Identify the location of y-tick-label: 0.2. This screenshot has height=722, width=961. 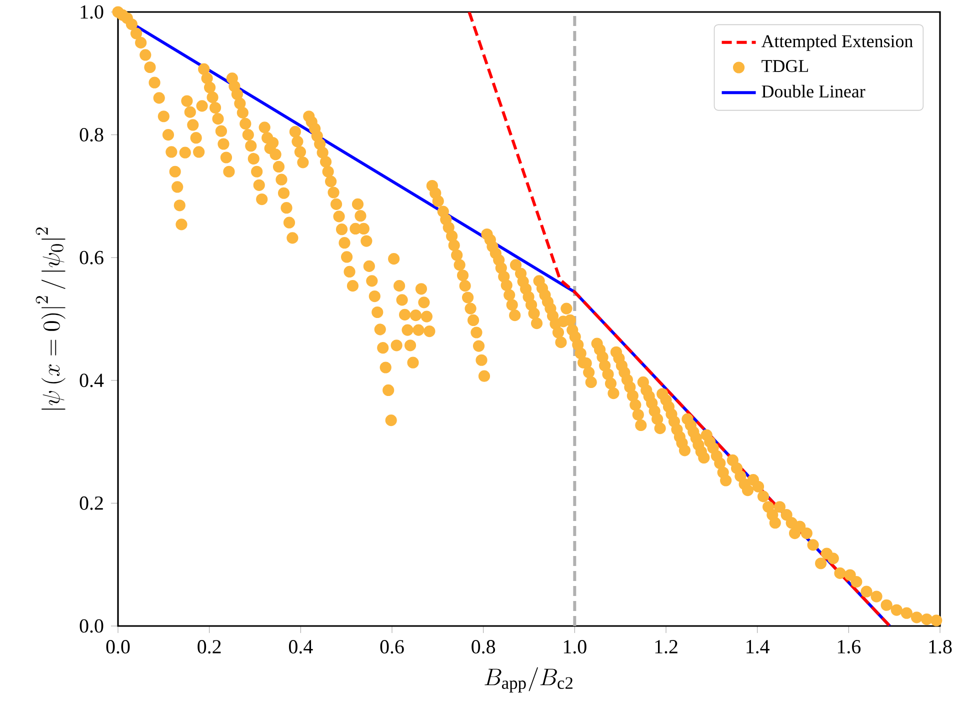
(91, 503).